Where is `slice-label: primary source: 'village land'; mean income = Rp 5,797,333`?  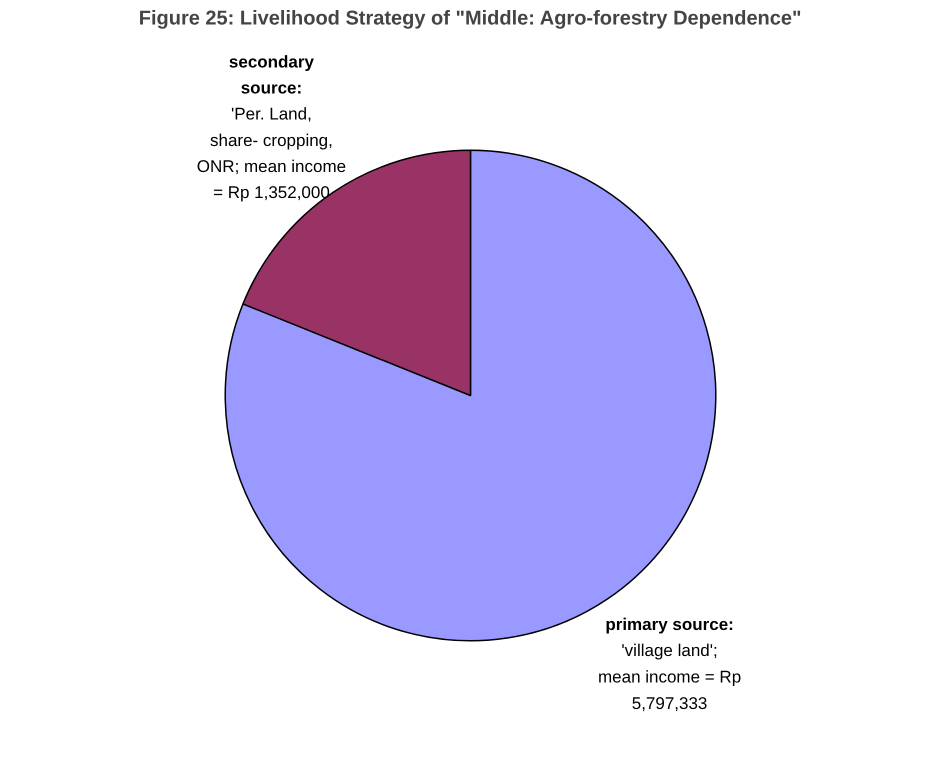 slice-label: primary source: 'village land'; mean income = Rp 5,797,333 is located at coordinates (670, 663).